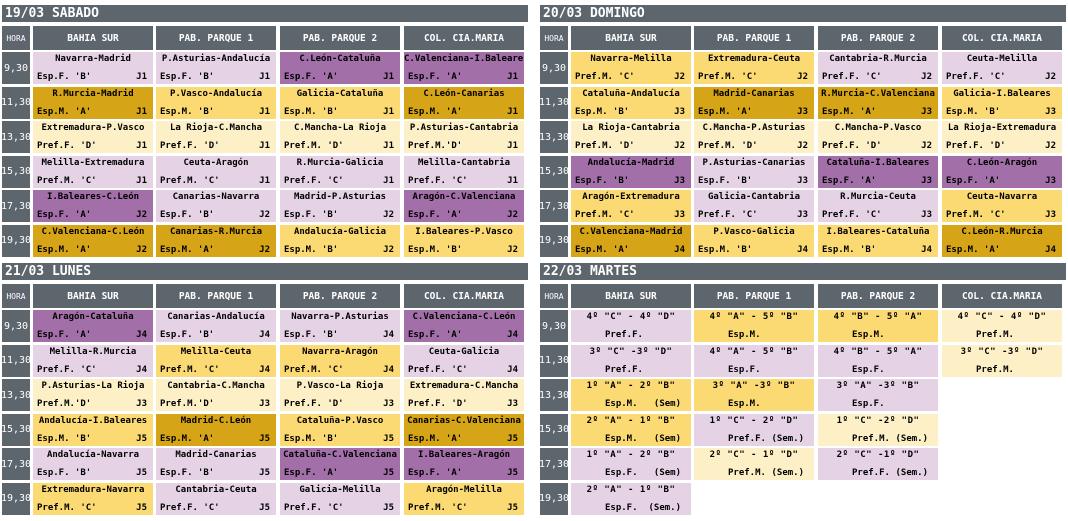 The height and width of the screenshot is (521, 1068). I want to click on match-teams: C.Mancha-La Rioja, so click(340, 128).